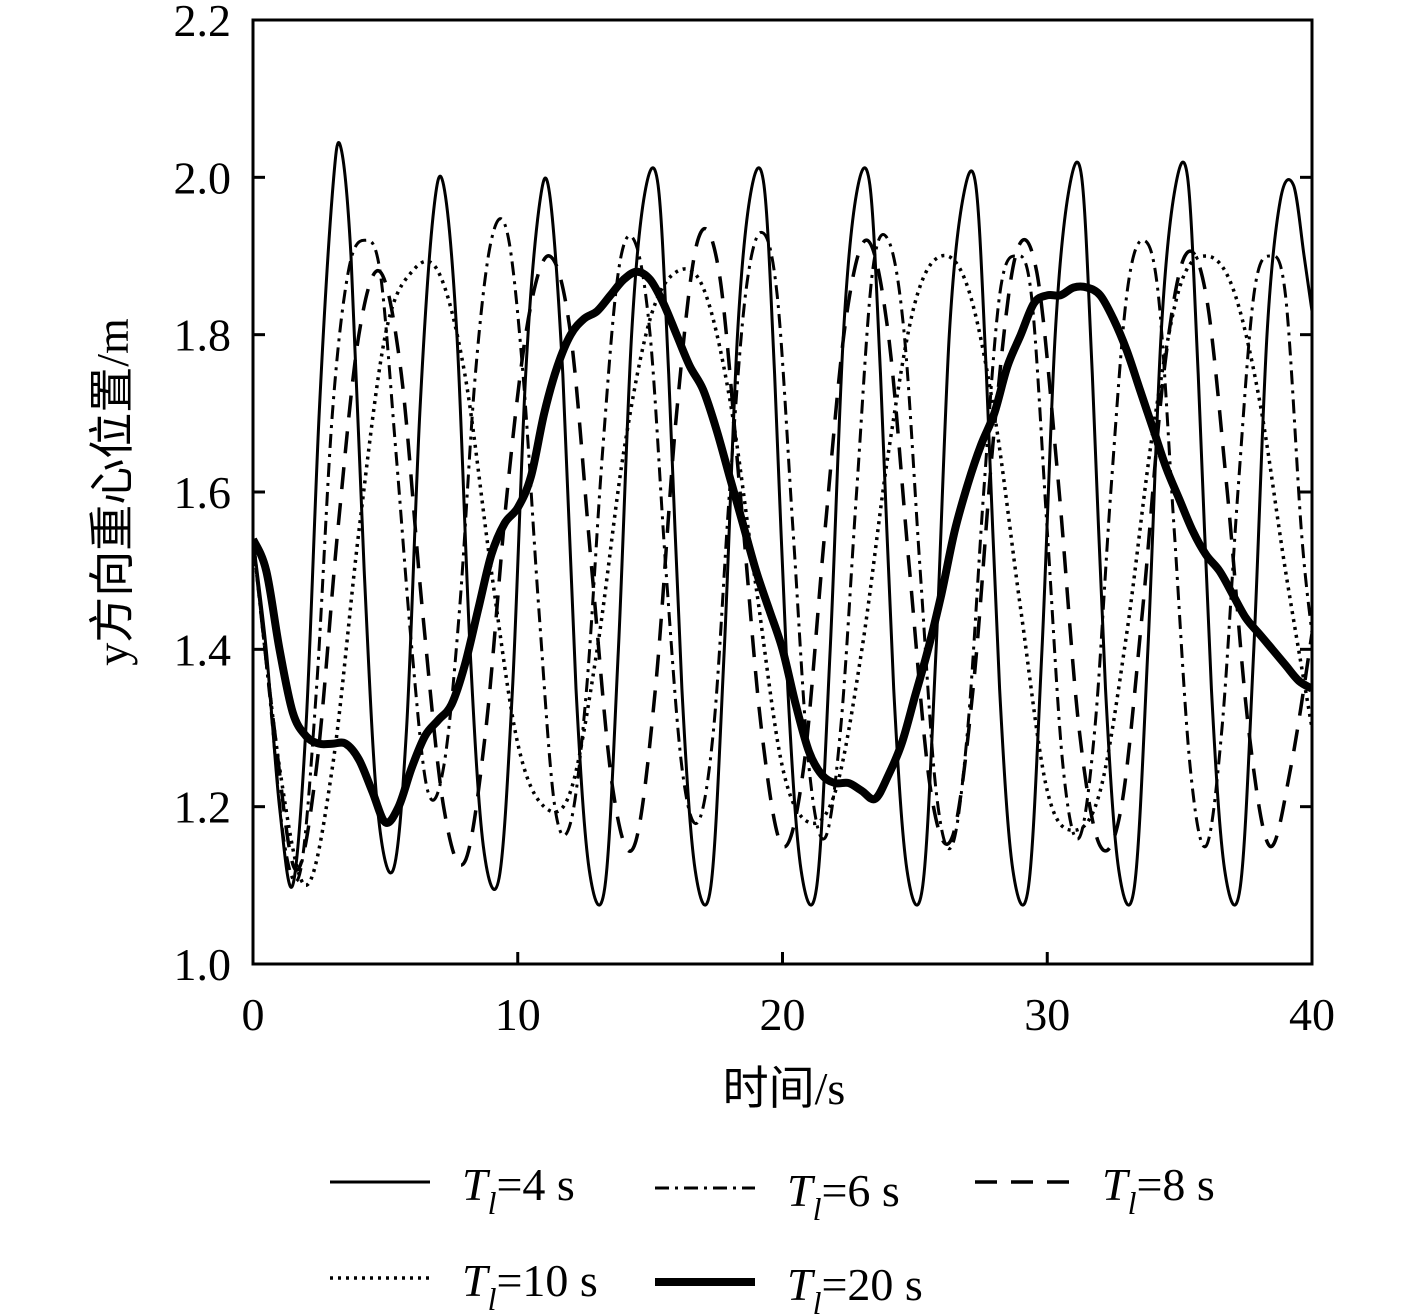  What do you see at coordinates (253, 1014) in the screenshot?
I see `x-tick-label: 0` at bounding box center [253, 1014].